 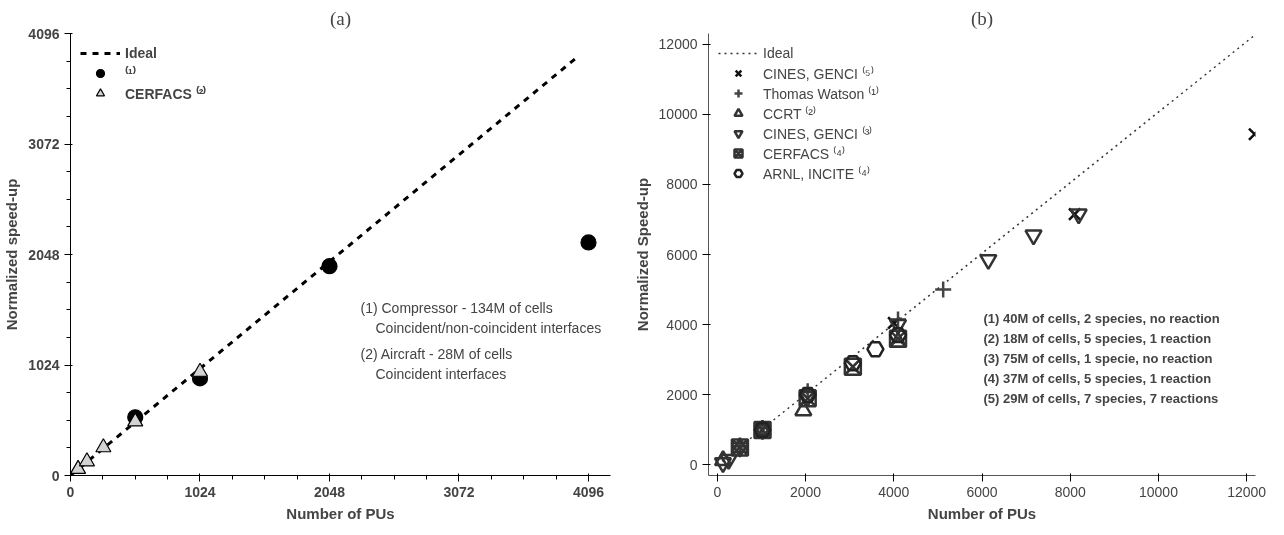 I want to click on legend-label: Thomas Watson ⁽¹⁾, so click(x=821, y=93).